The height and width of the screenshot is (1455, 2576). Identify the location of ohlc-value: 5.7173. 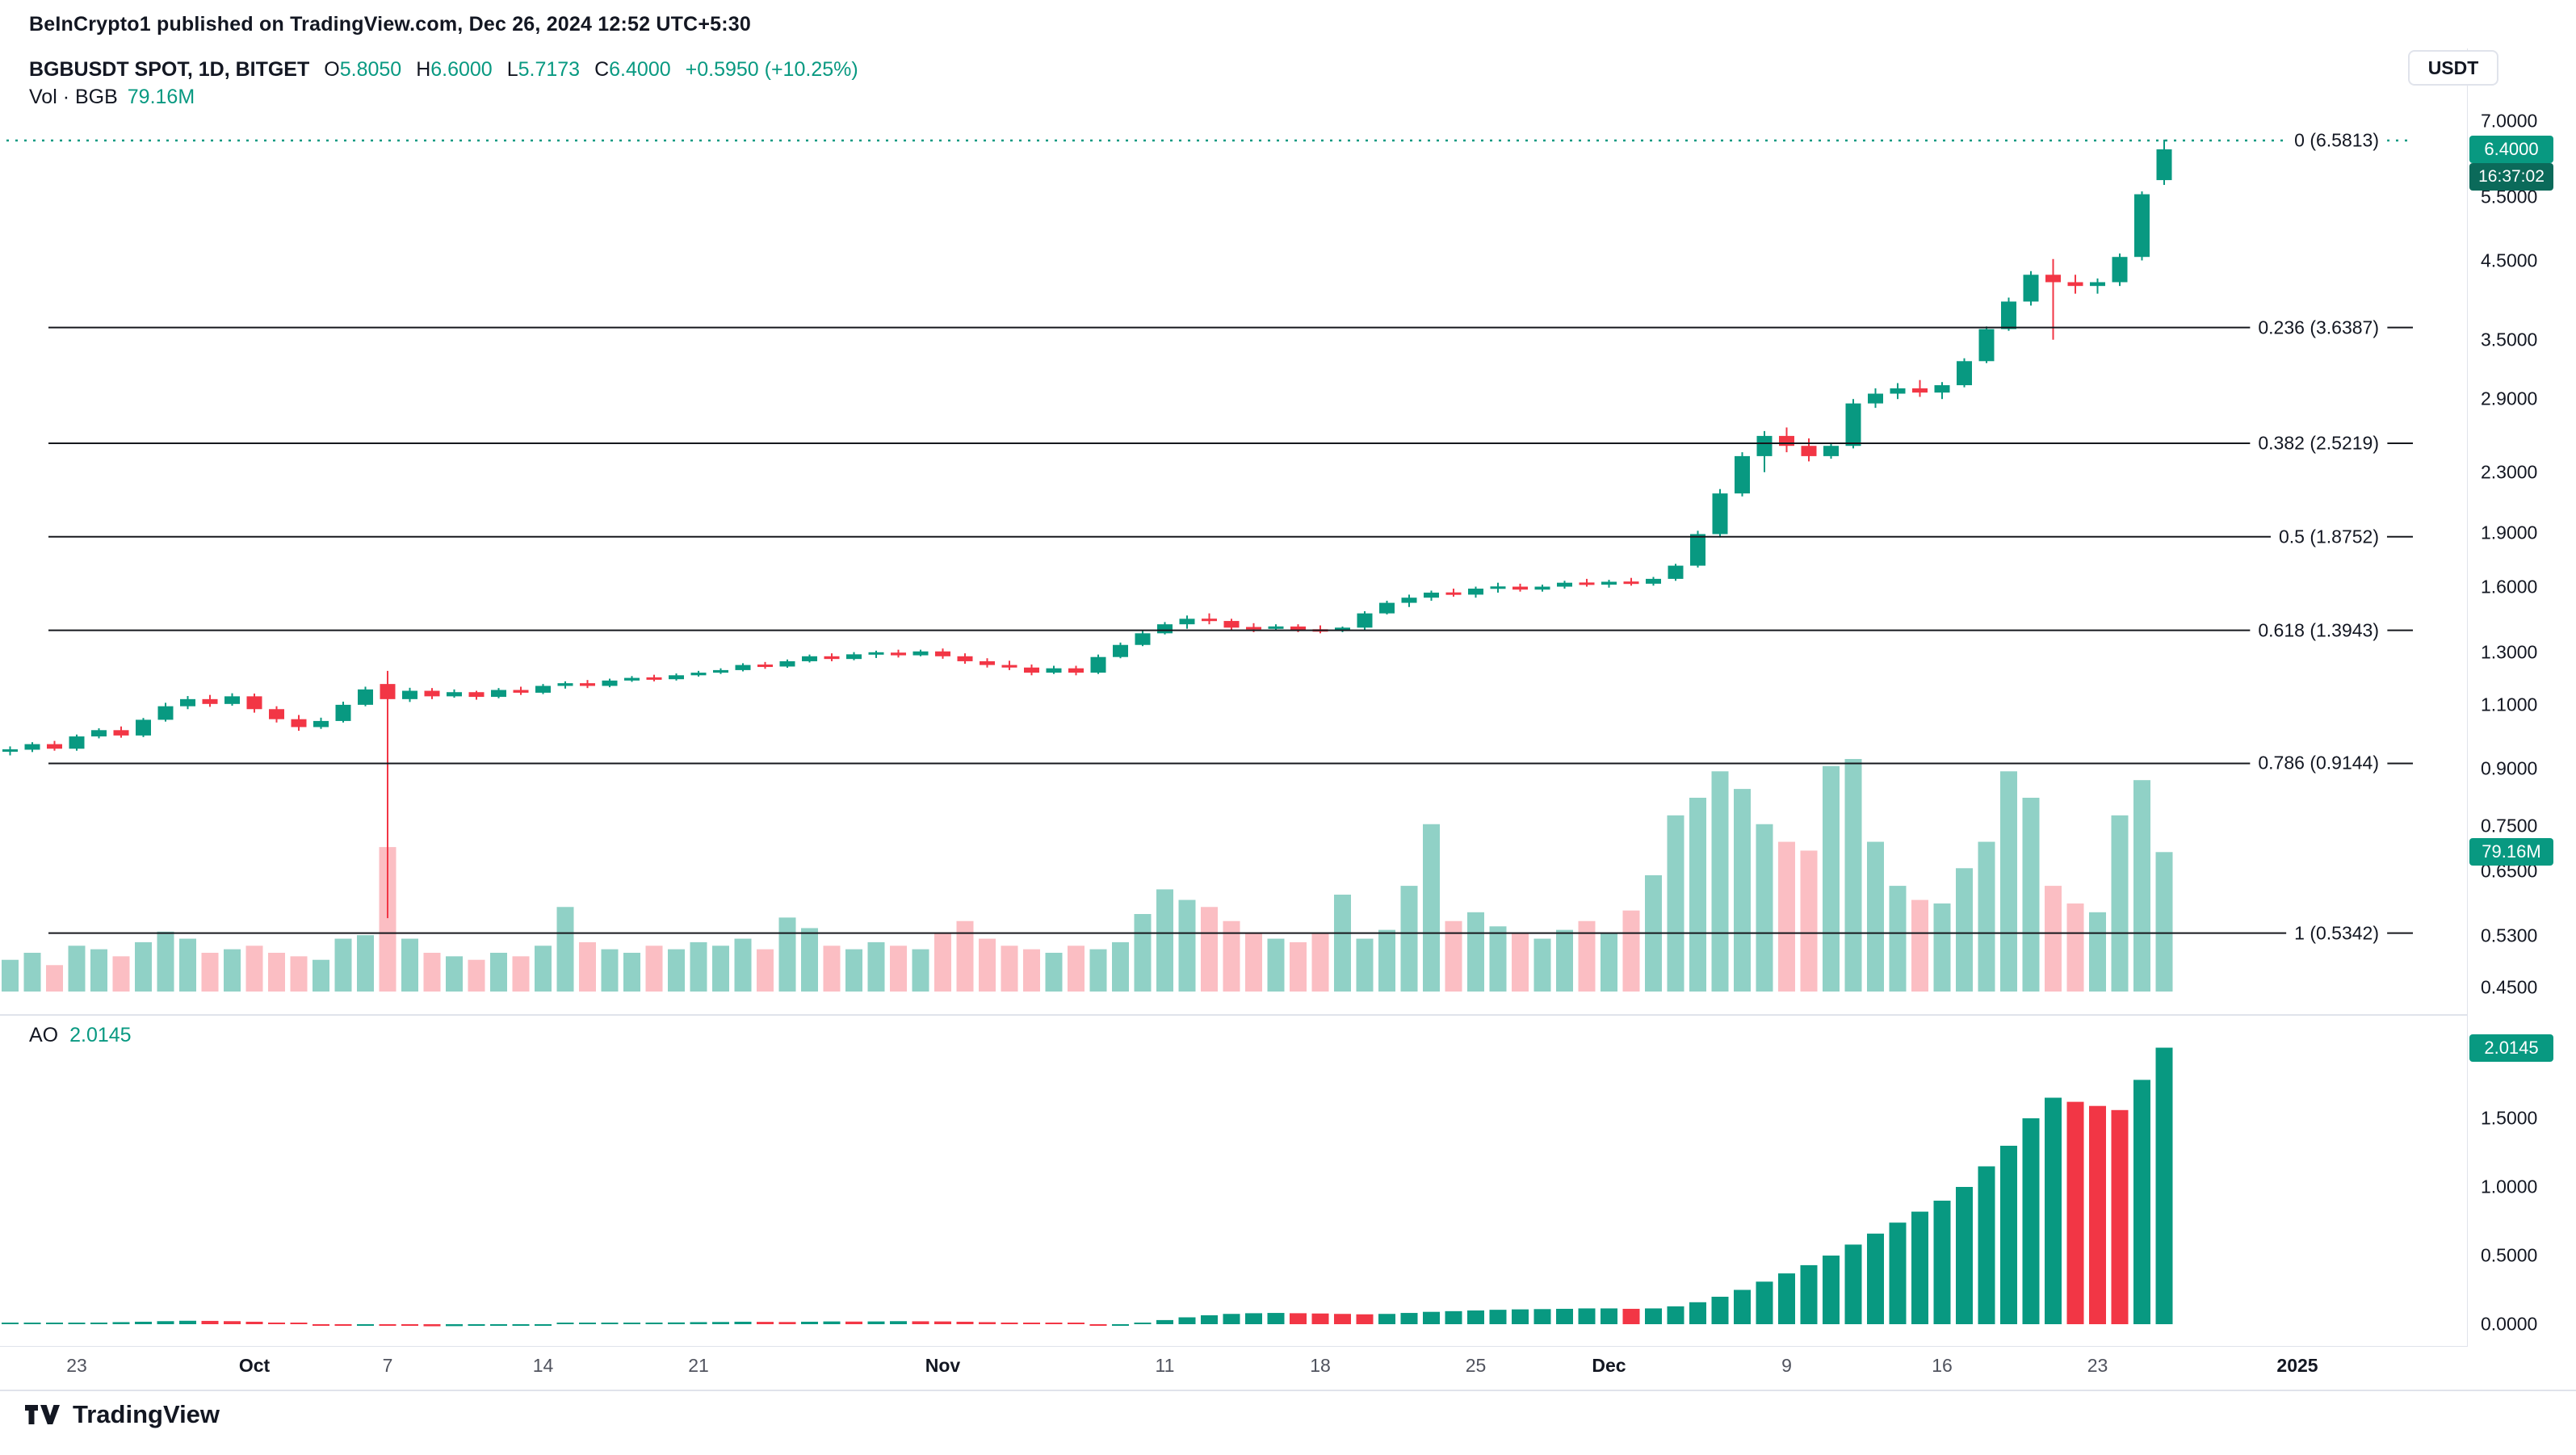
(549, 69).